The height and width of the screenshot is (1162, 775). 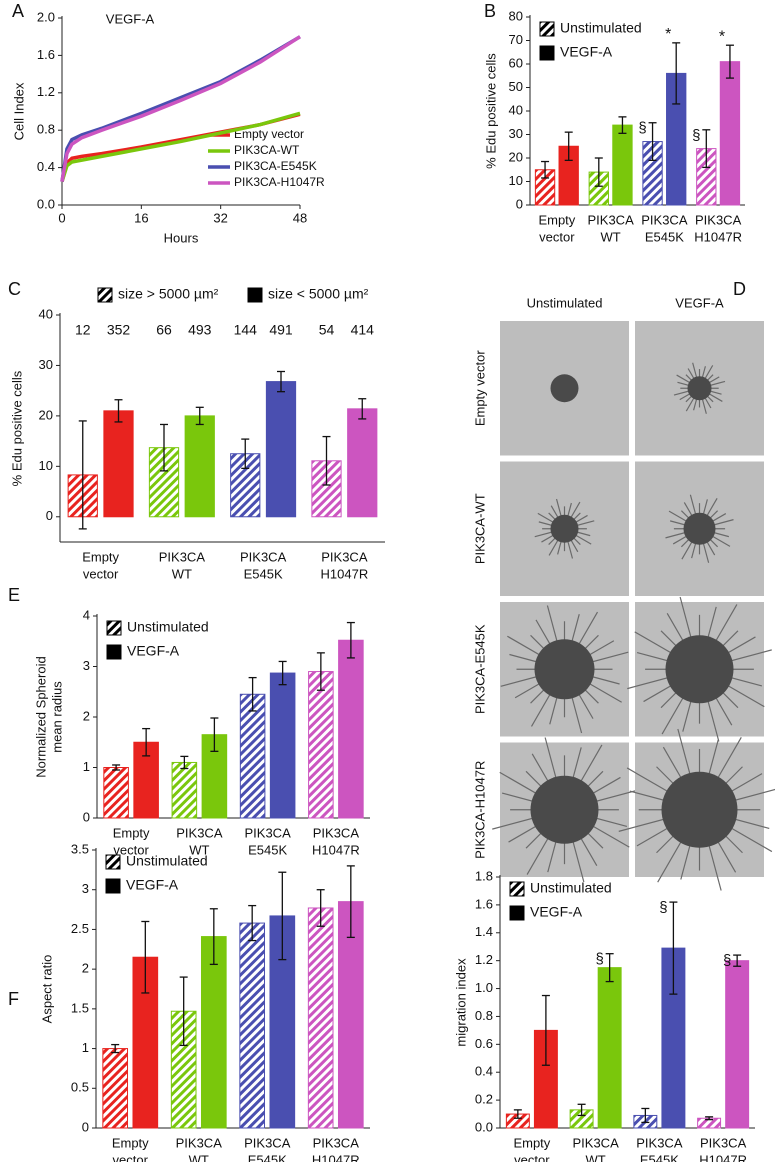 I want to click on y-tick-label: 3, so click(x=86, y=665).